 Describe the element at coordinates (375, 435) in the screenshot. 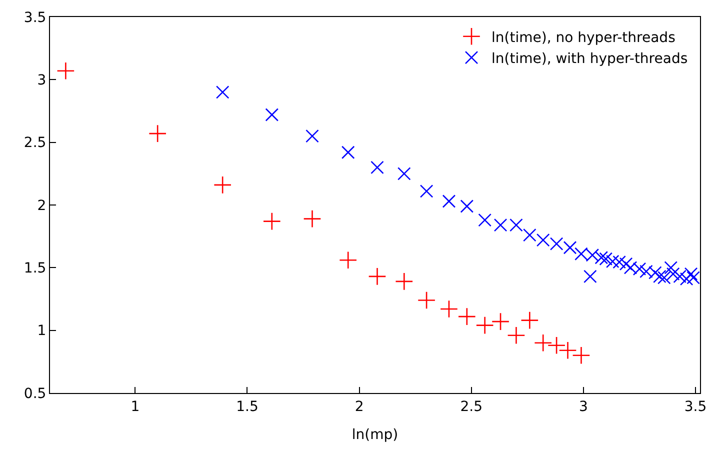

I see `x-axis-title: ln(mp)` at that location.